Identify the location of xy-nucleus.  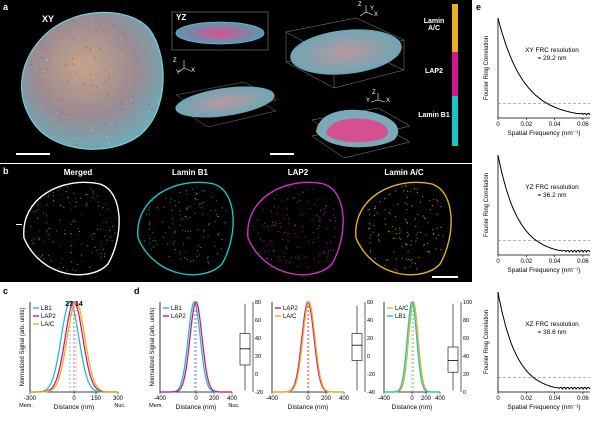
(92, 80).